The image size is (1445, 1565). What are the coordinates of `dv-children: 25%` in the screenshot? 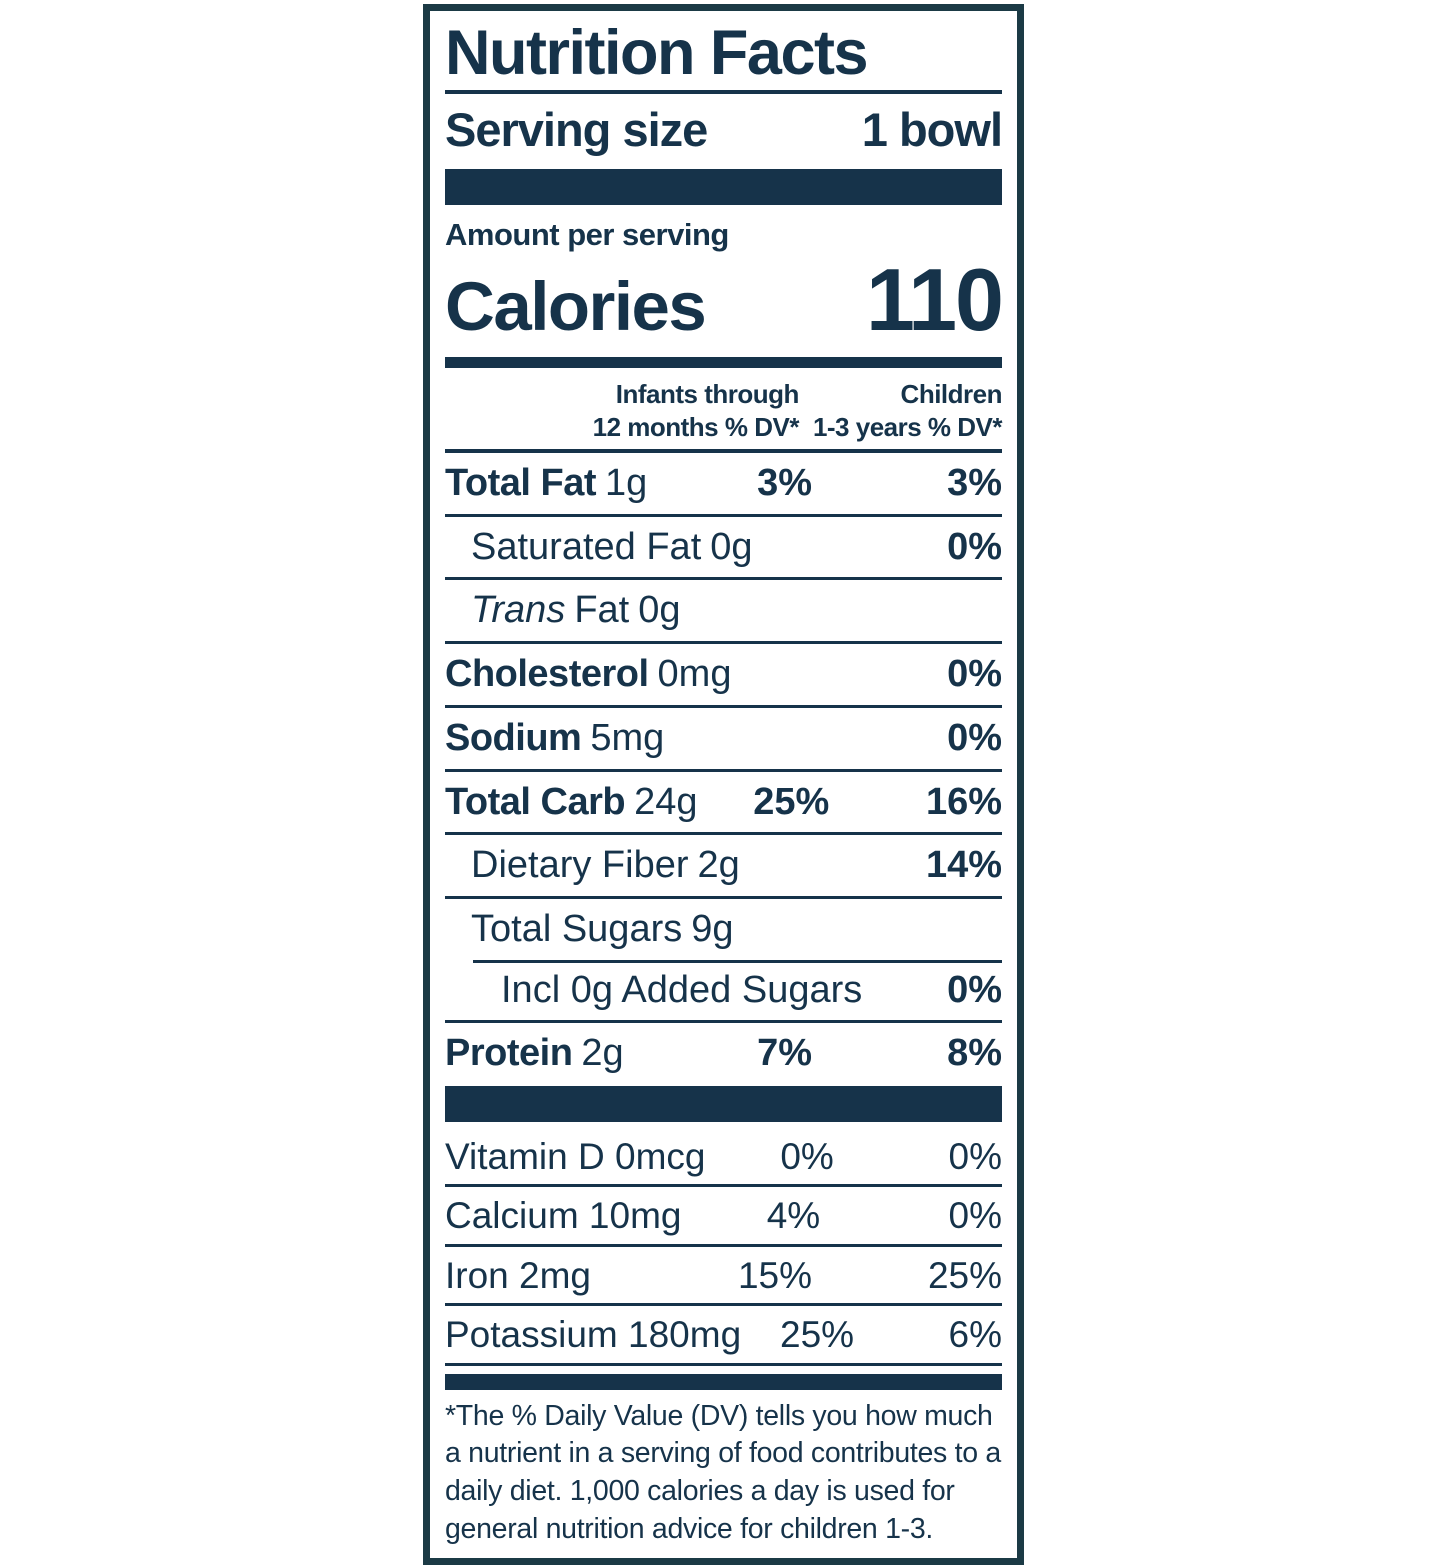 It's located at (964, 1275).